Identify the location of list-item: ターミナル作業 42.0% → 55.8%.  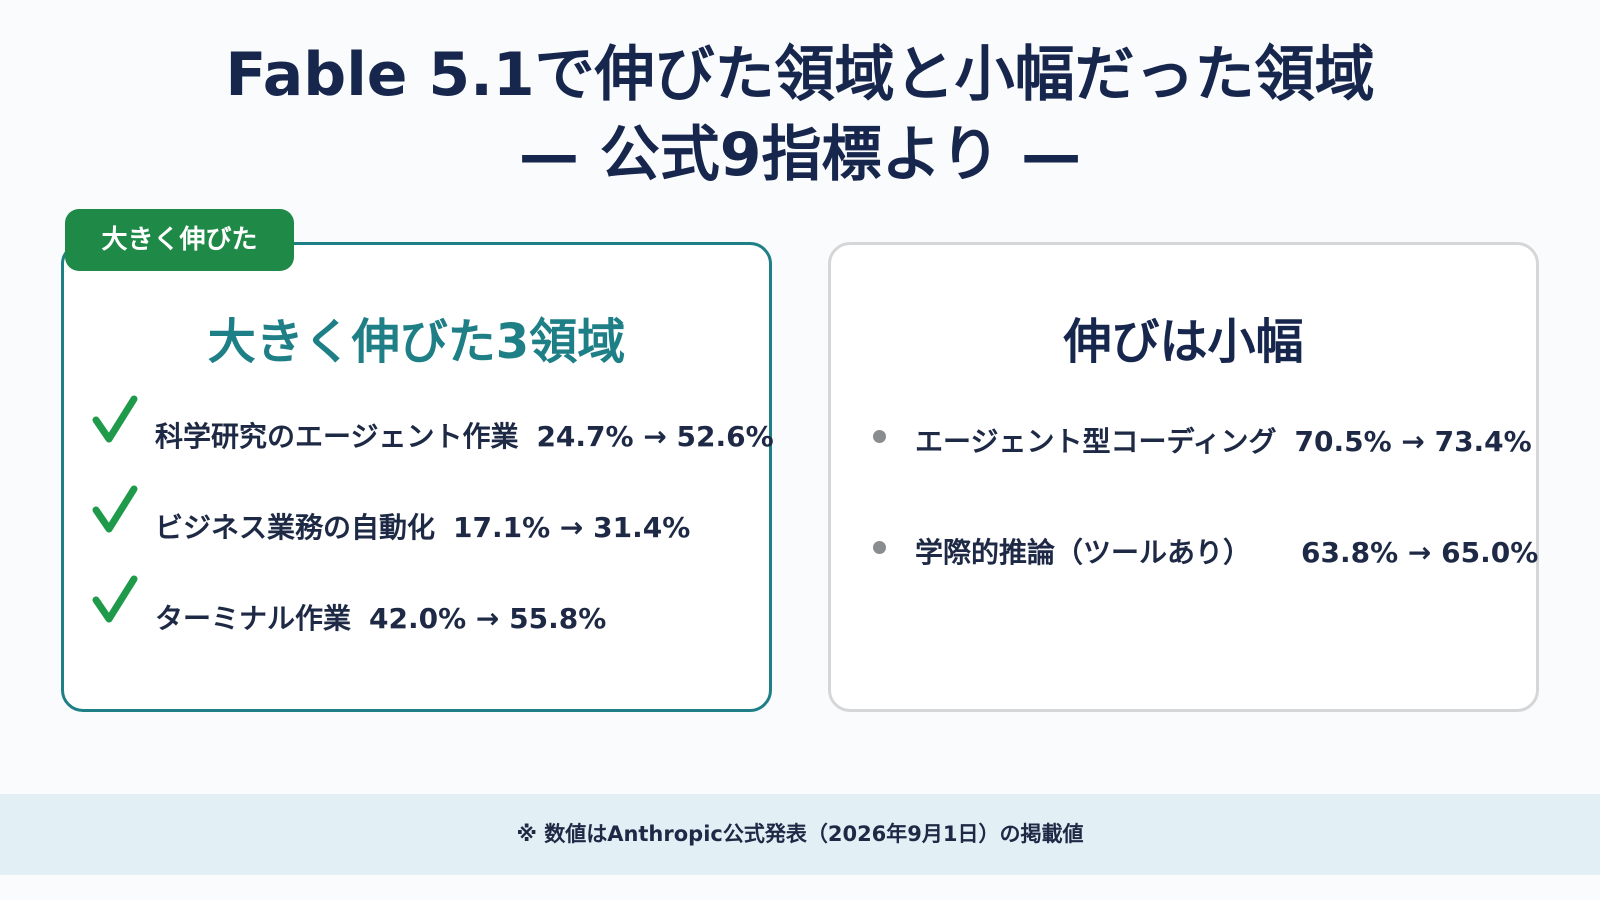
(380, 617).